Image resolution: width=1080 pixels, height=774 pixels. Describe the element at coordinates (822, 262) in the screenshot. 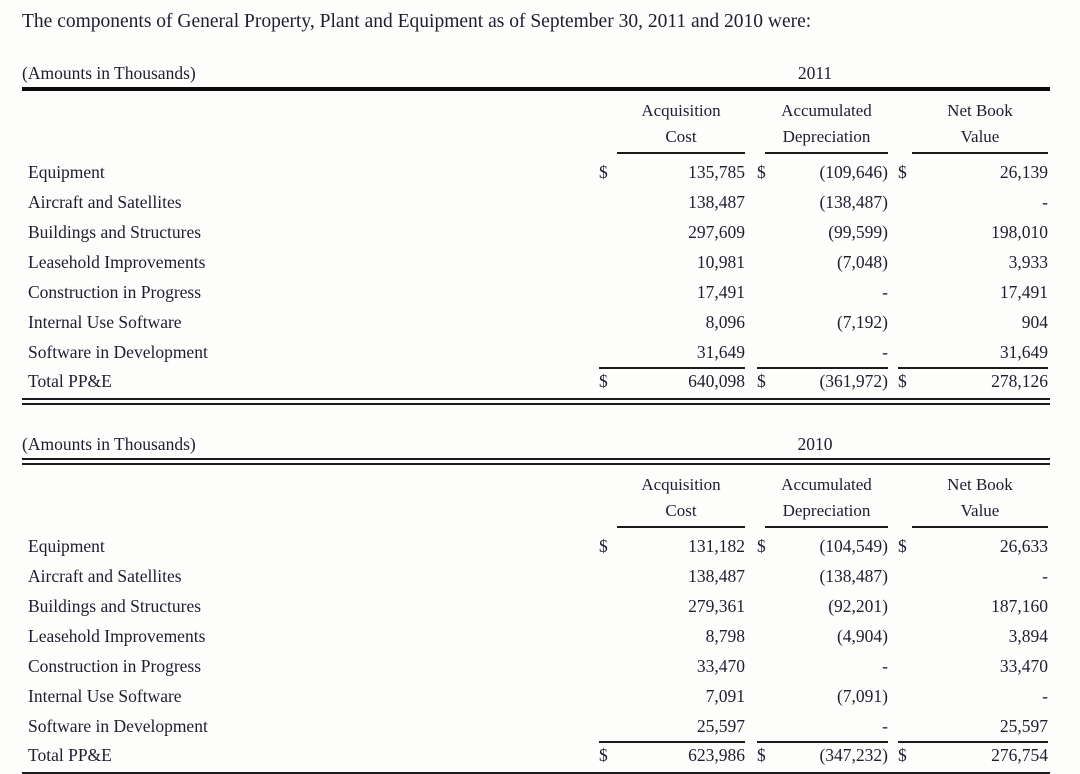

I see `accumulated-depreciation-cell: (7,048)` at that location.